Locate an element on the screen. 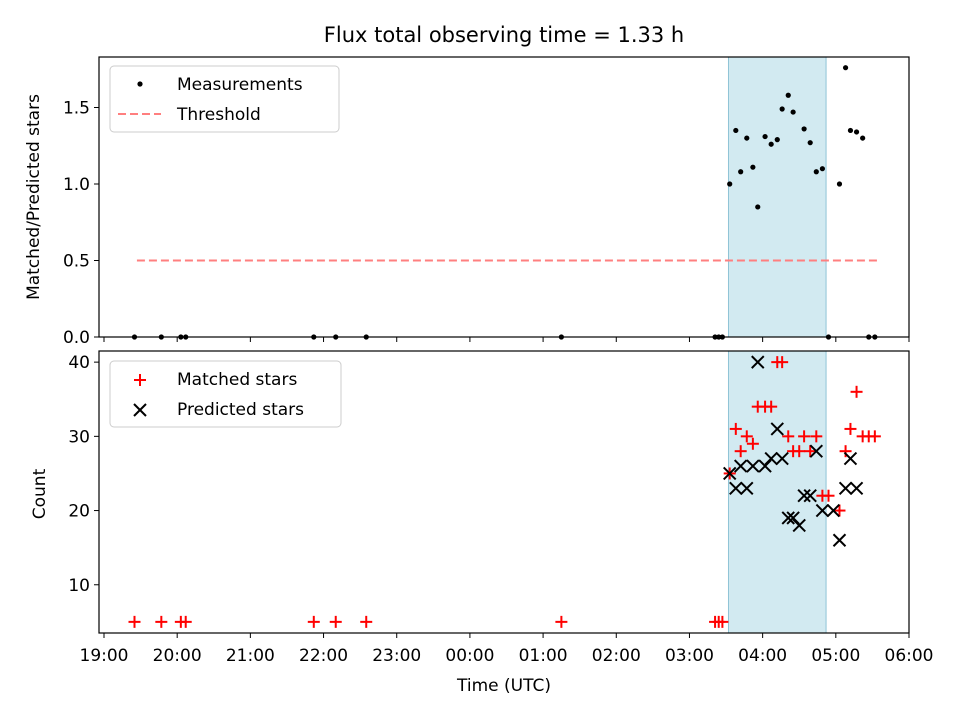  top-legend-box is located at coordinates (224, 99).